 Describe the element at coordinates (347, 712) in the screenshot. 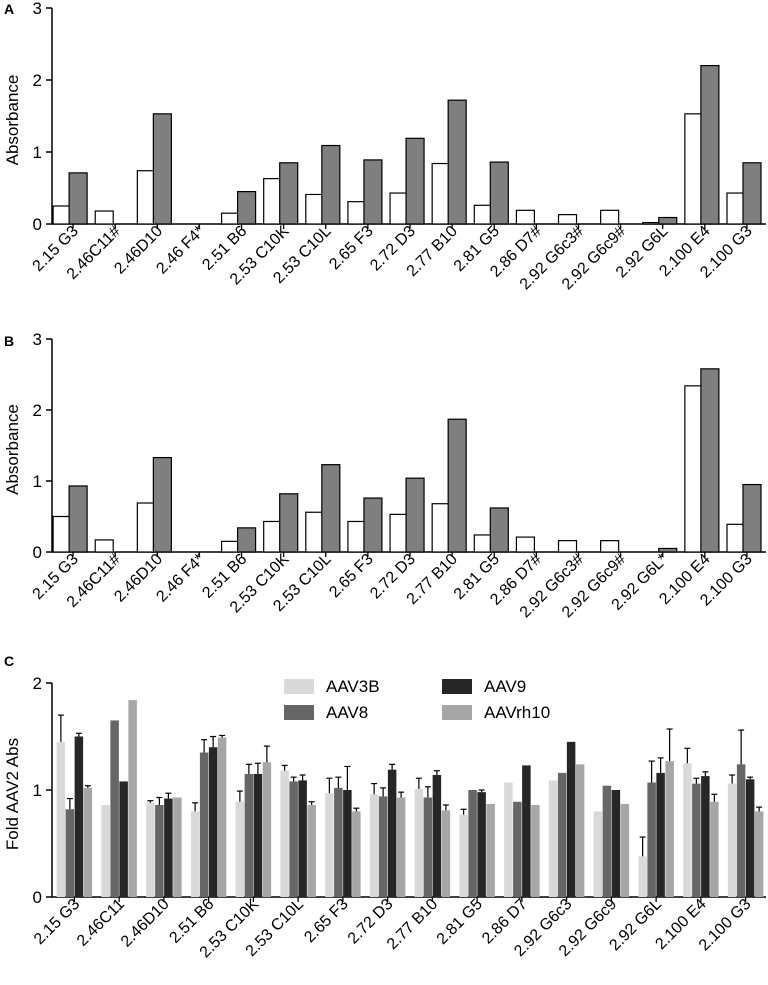

I see `legend-label: AAV8` at that location.